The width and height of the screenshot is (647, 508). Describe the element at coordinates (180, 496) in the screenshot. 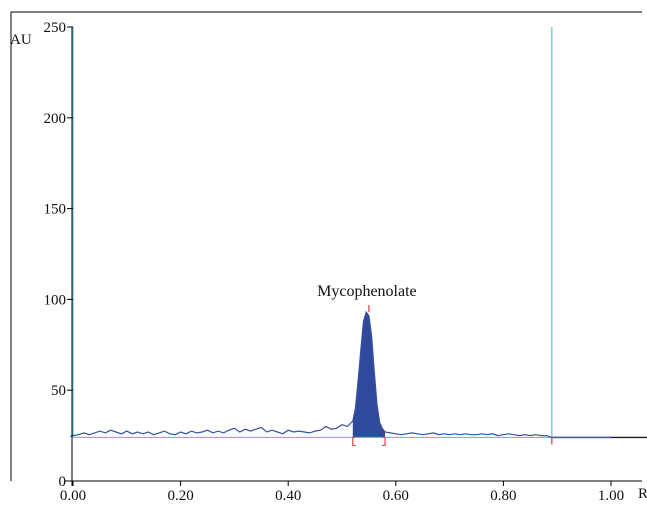

I see `x-tick-label: 0.20` at that location.